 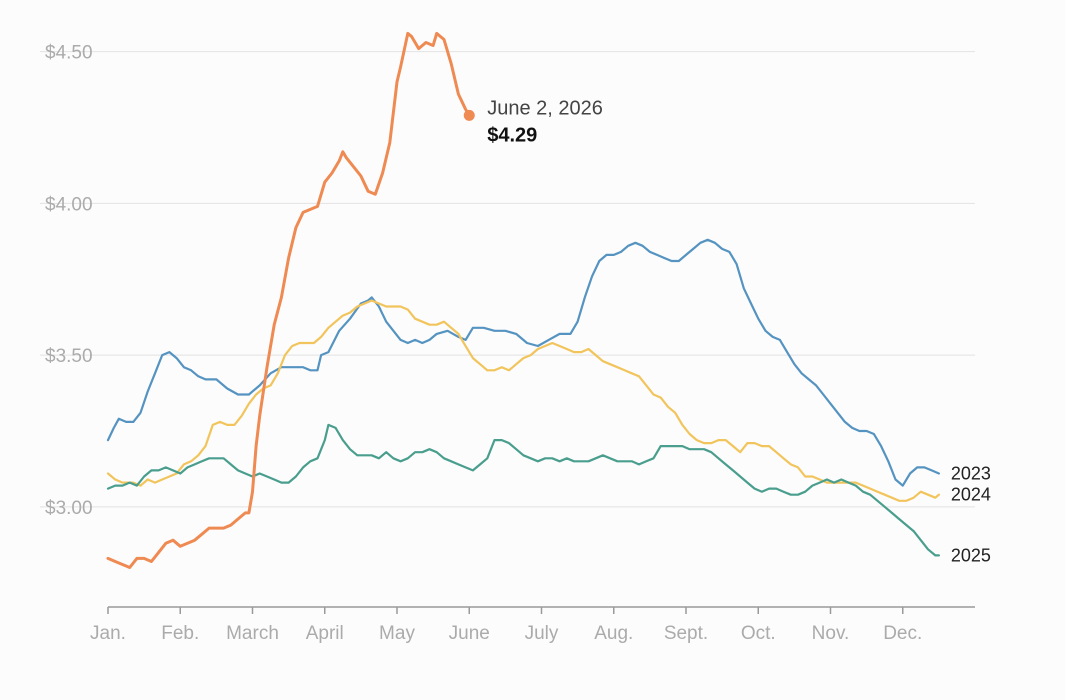 What do you see at coordinates (512, 135) in the screenshot?
I see `annotation-value: $4.29` at bounding box center [512, 135].